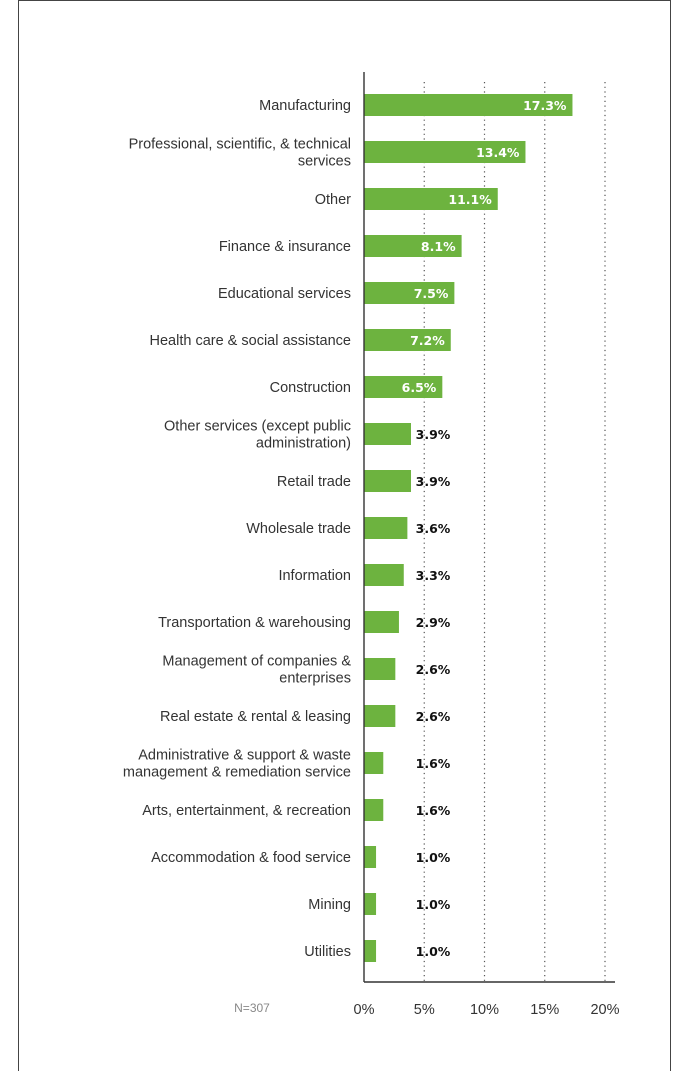 This screenshot has width=690, height=1071. What do you see at coordinates (498, 152) in the screenshot?
I see `value-label: 13.4%` at bounding box center [498, 152].